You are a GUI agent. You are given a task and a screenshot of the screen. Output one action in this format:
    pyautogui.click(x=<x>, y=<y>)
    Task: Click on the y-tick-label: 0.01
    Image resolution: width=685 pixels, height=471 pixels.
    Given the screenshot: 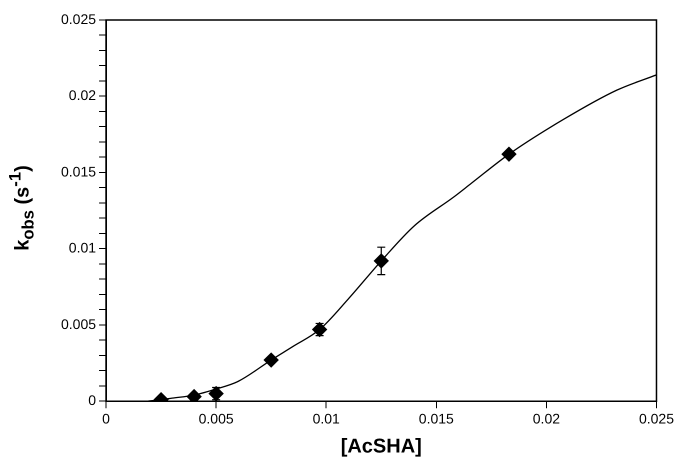 What is the action you would take?
    pyautogui.click(x=82, y=248)
    